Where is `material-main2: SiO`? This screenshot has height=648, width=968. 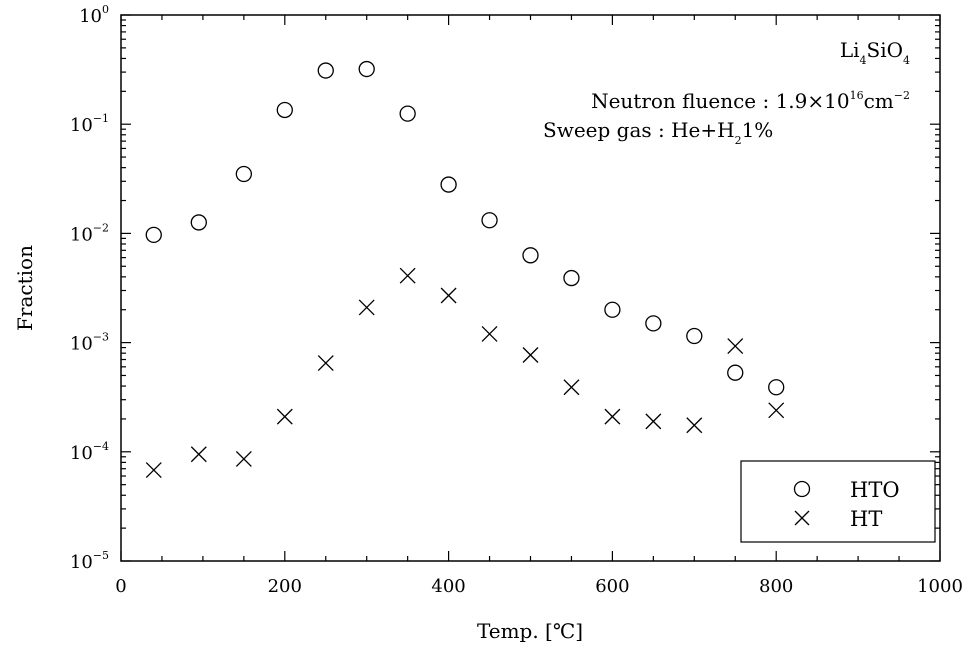 material-main2: SiO is located at coordinates (885, 50).